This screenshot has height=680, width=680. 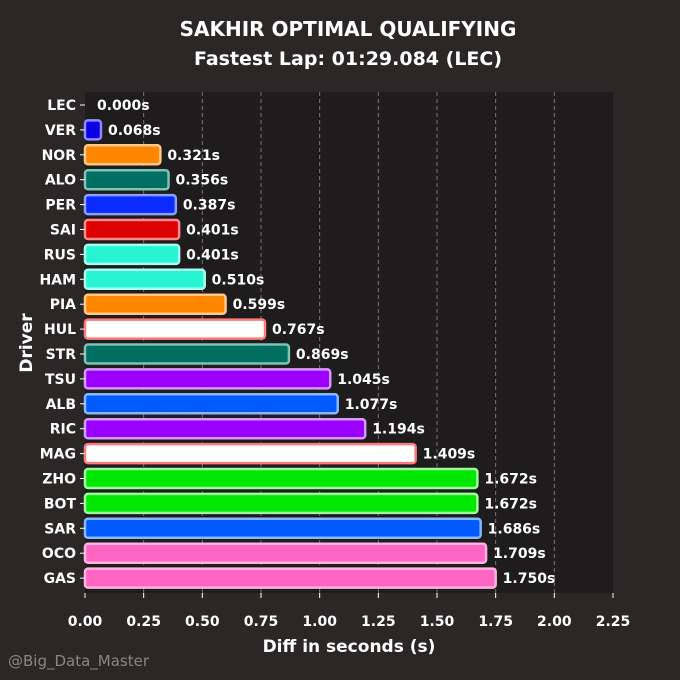 I want to click on y-tick-label: TSU, so click(x=60, y=380).